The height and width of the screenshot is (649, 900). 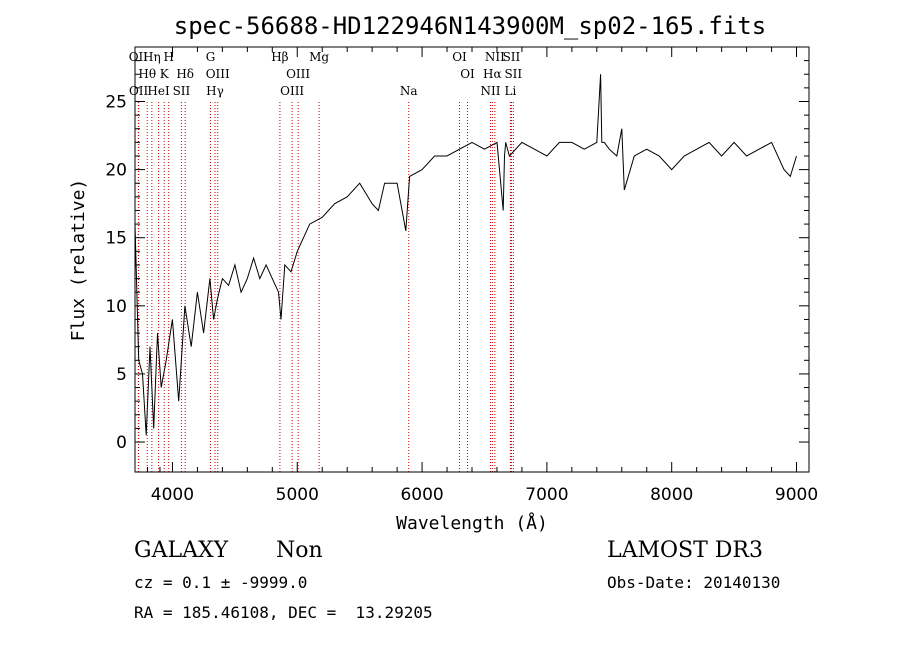 I want to click on observation-date: Obs-Date: 20140130, so click(x=694, y=582).